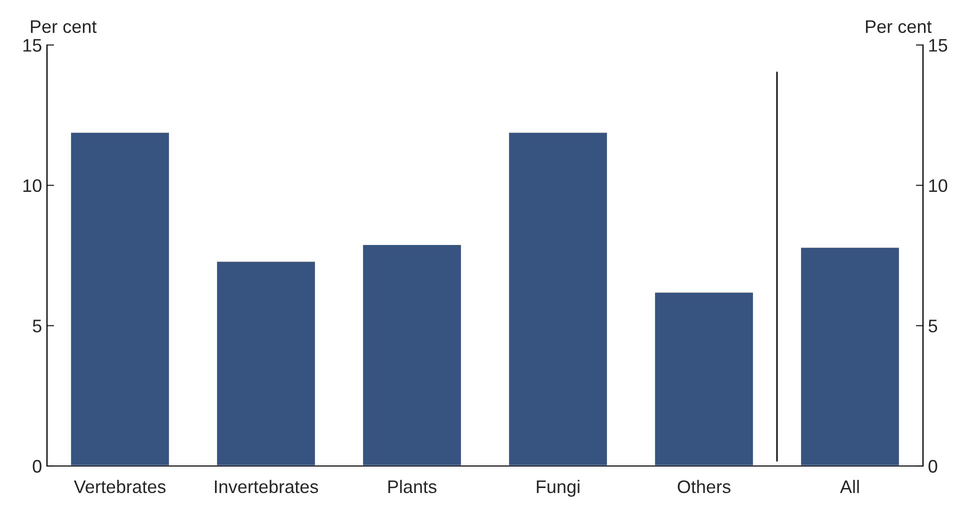 Image resolution: width=964 pixels, height=508 pixels. I want to click on y-tick-label: 0, so click(37, 466).